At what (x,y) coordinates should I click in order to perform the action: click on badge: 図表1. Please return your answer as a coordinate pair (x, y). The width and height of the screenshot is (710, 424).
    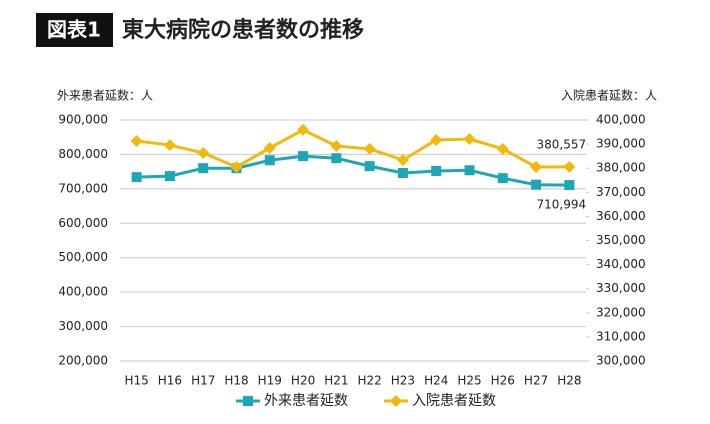
    Looking at the image, I should click on (74, 30).